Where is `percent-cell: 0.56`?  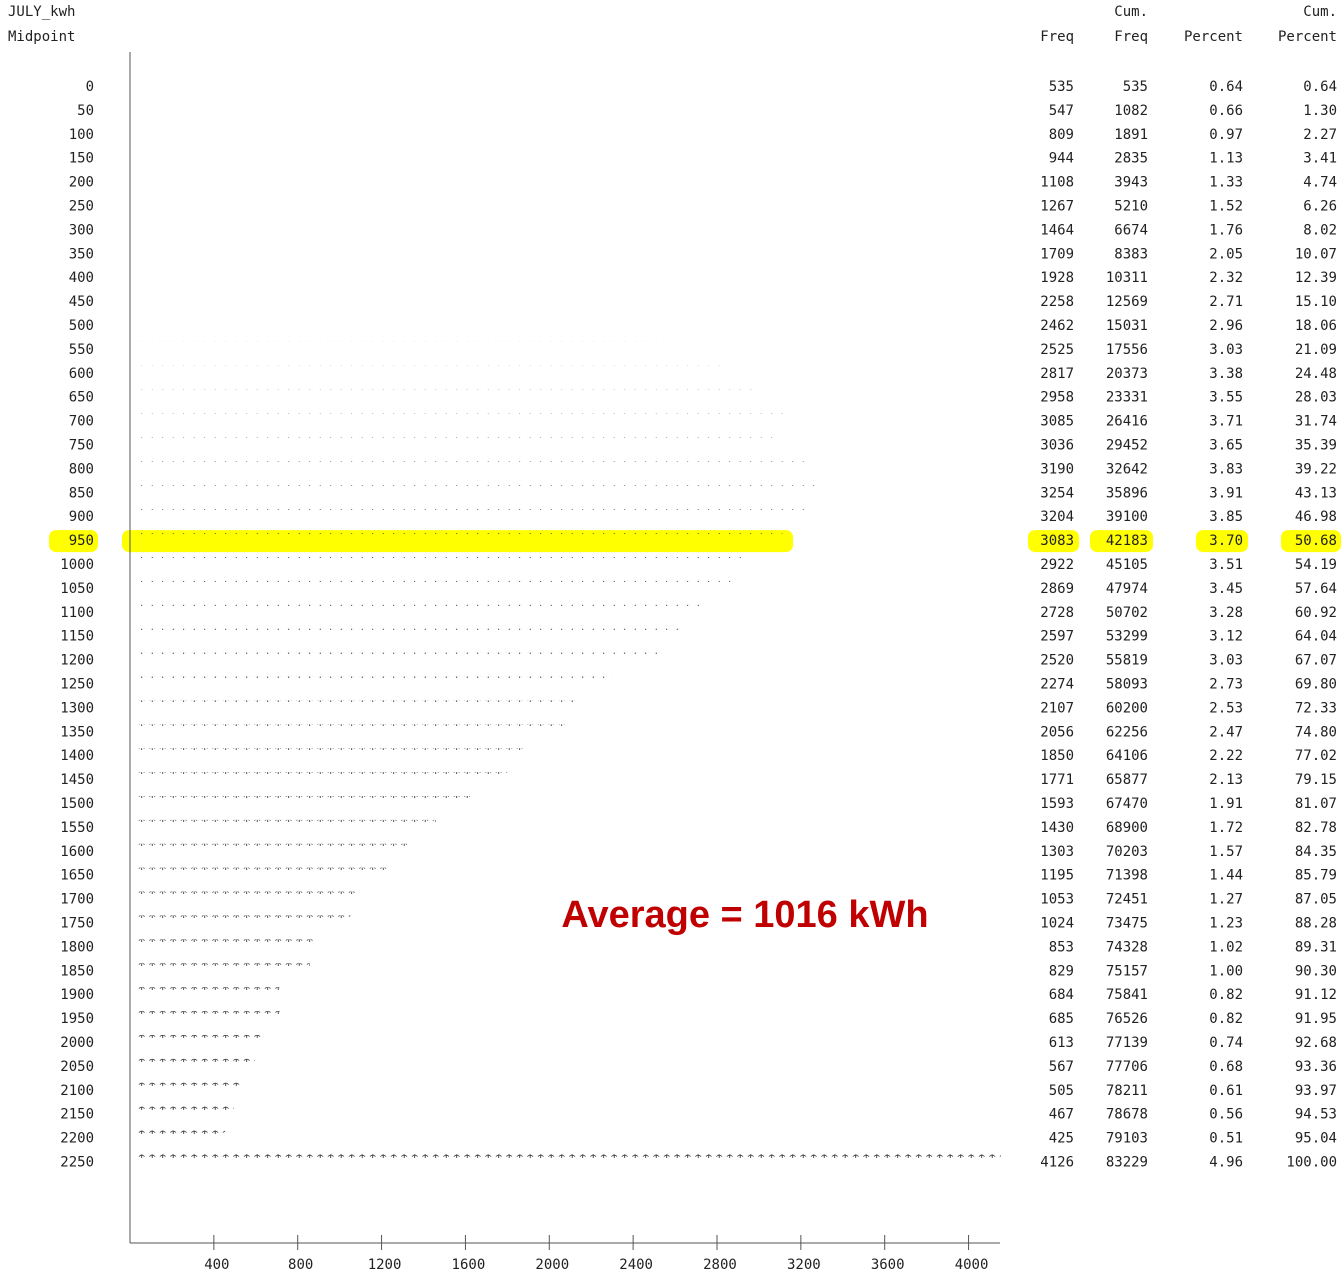 percent-cell: 0.56 is located at coordinates (1226, 1115).